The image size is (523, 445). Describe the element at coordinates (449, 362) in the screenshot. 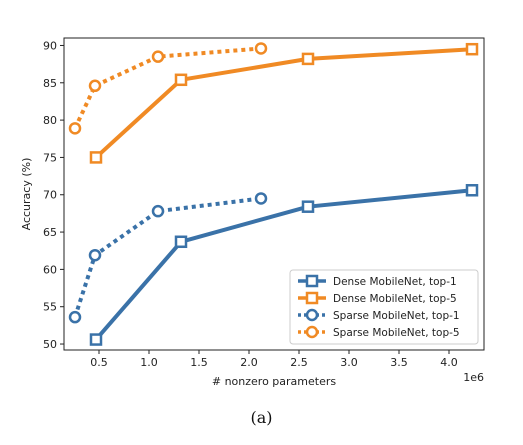

I see `x-tick-label: 4.0` at that location.